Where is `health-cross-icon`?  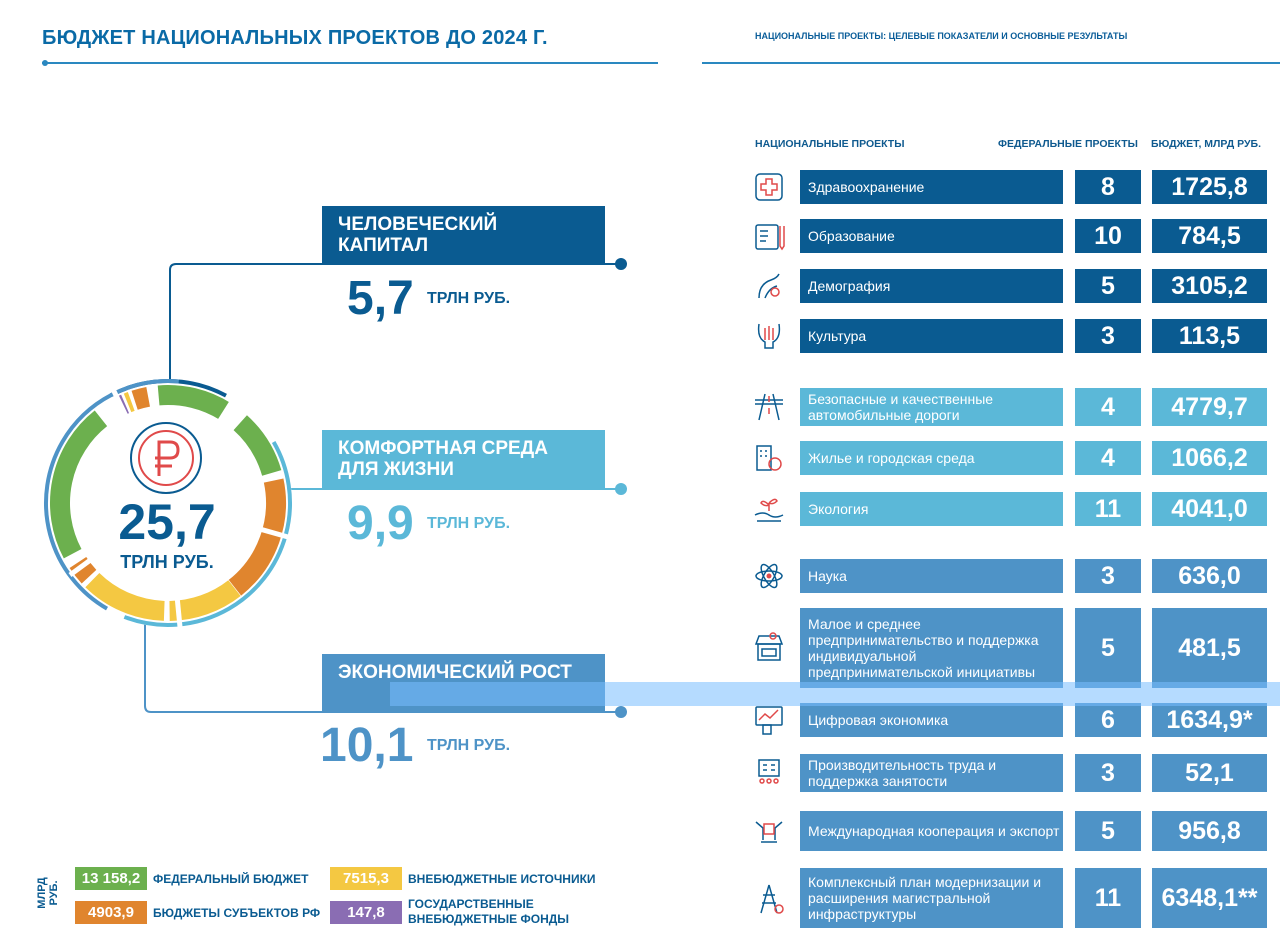
health-cross-icon is located at coordinates (769, 187).